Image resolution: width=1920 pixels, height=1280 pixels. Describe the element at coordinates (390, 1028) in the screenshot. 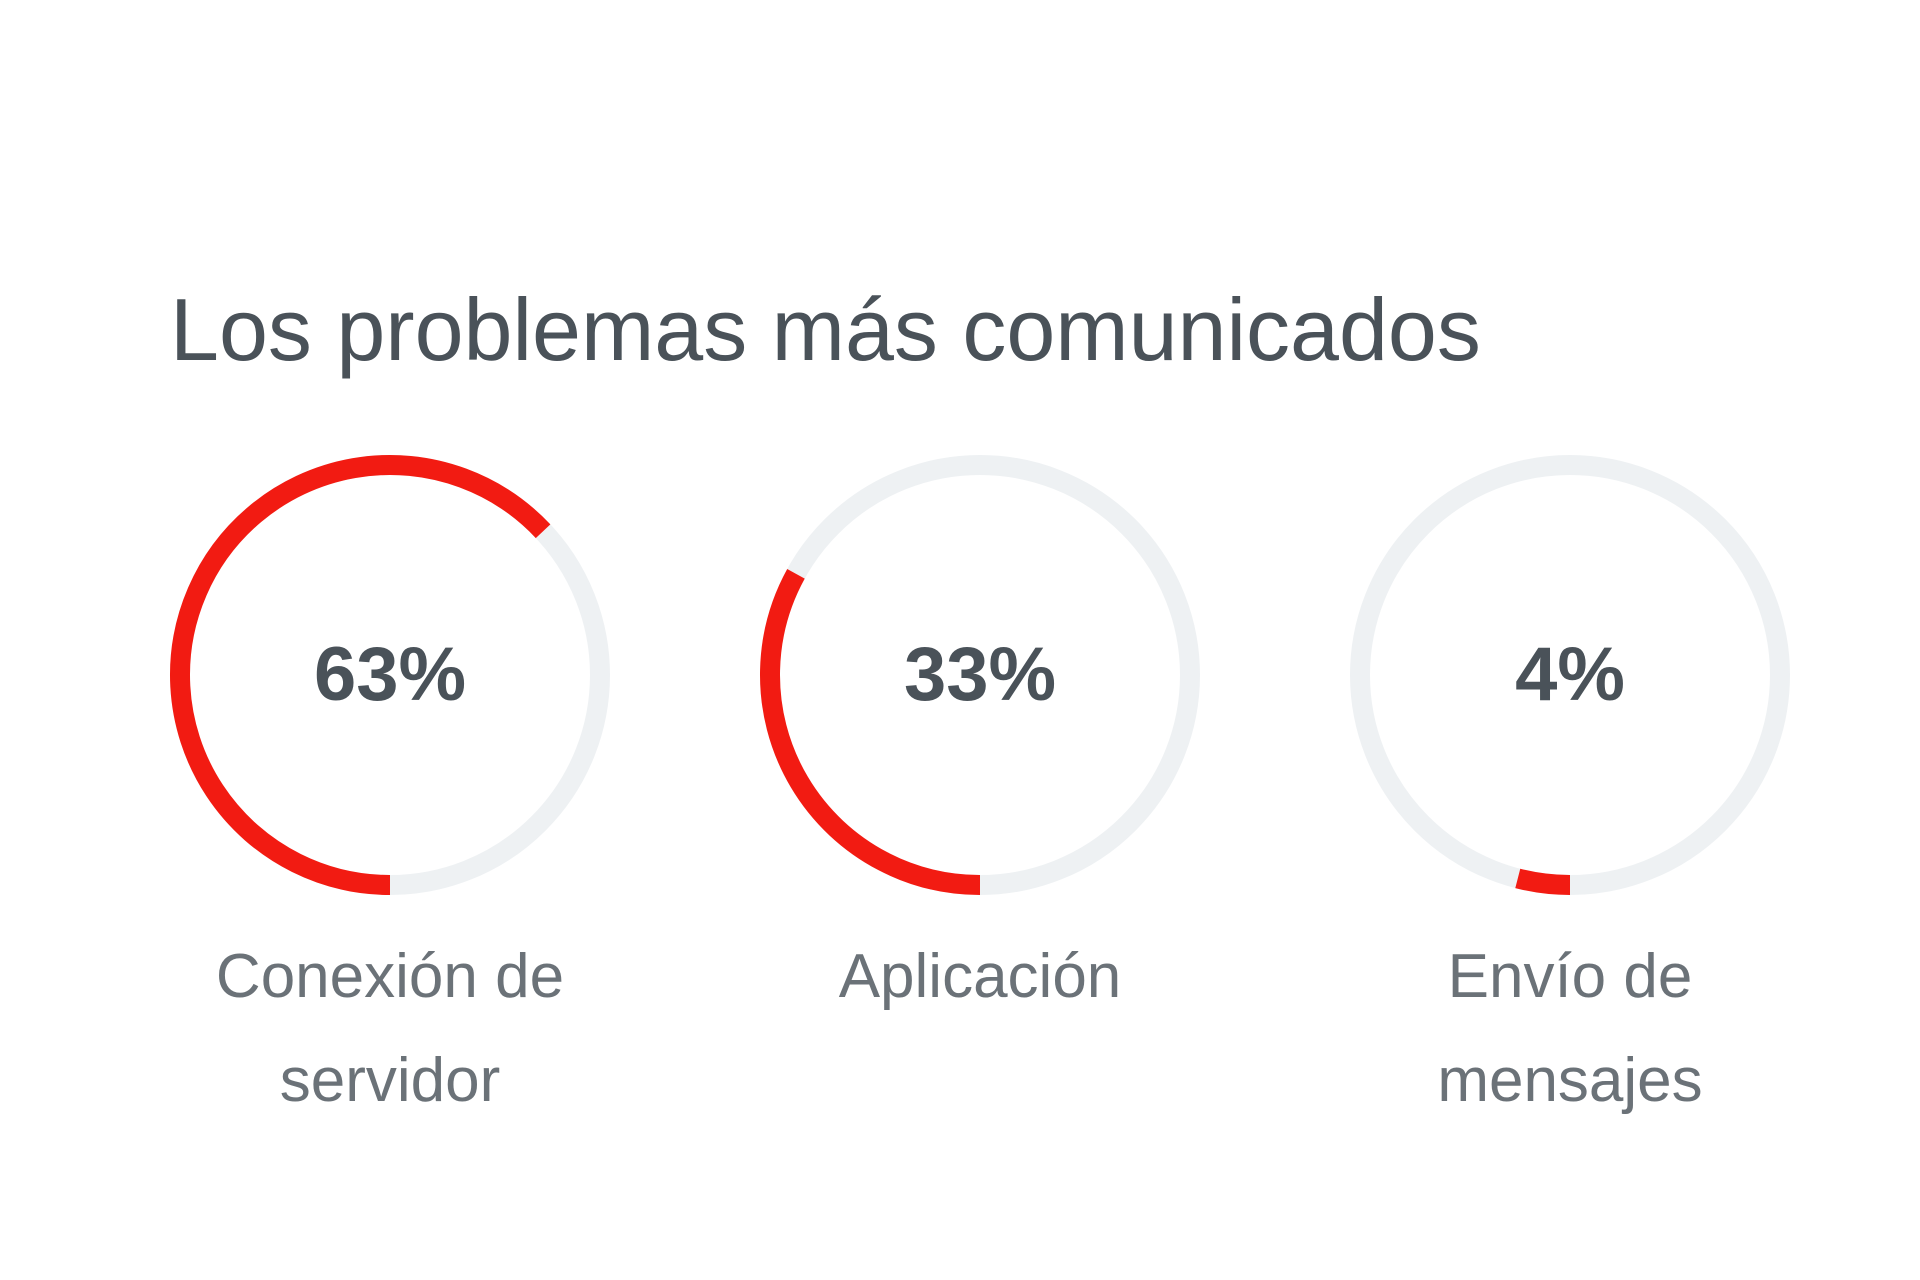

I see `gauge-label: Conexión de servidor` at that location.